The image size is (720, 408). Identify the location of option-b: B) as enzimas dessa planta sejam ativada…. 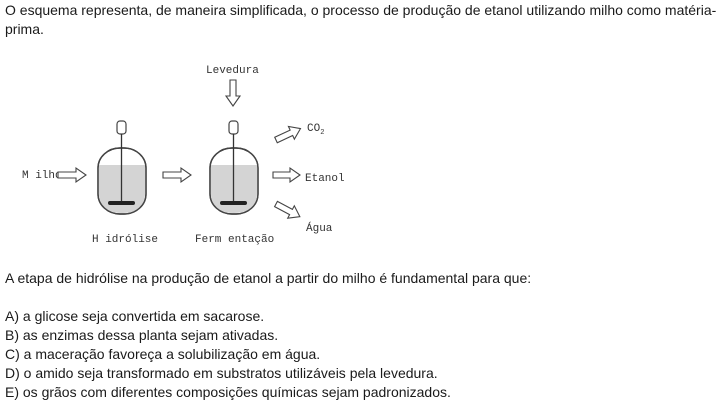
(142, 335).